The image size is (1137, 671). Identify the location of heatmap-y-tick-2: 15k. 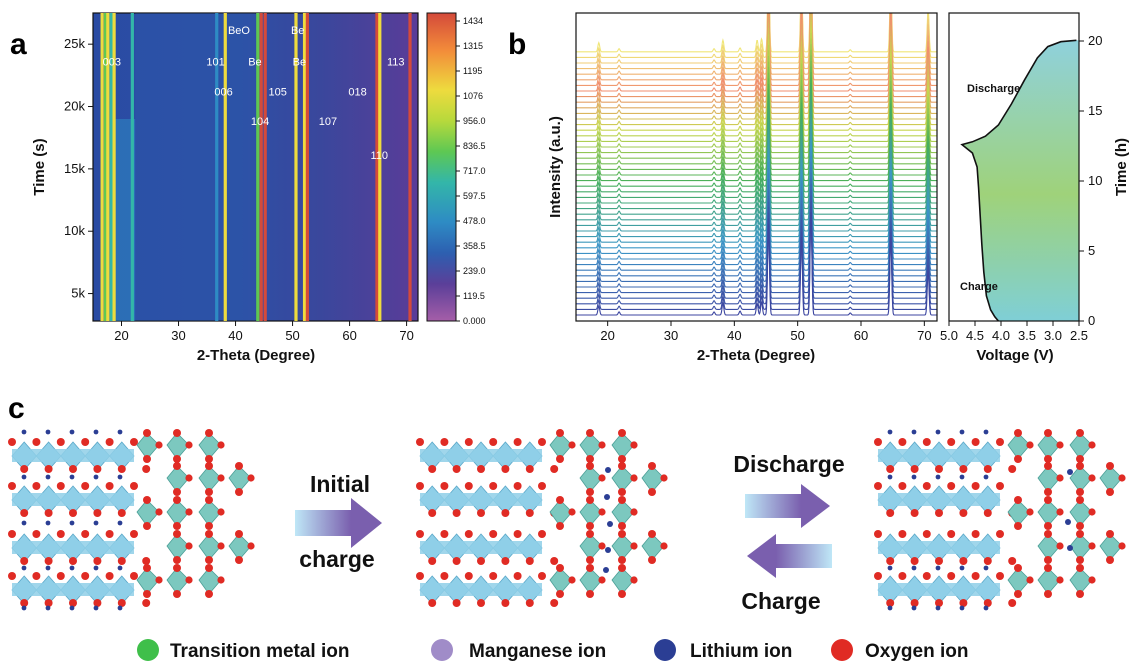
(74, 168).